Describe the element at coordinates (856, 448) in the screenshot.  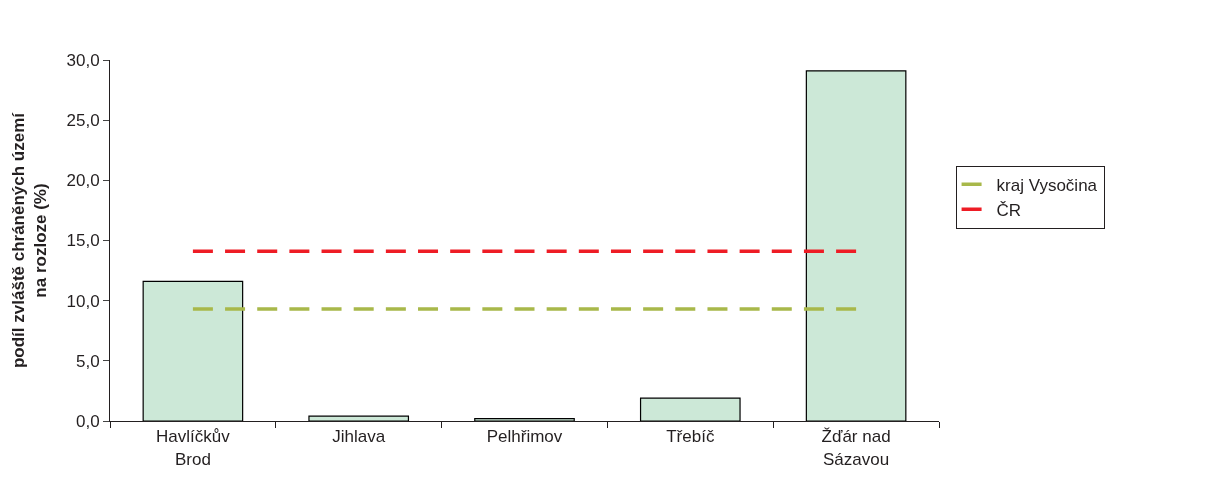
I see `x-tick-label: Žďár nad Sázavou` at that location.